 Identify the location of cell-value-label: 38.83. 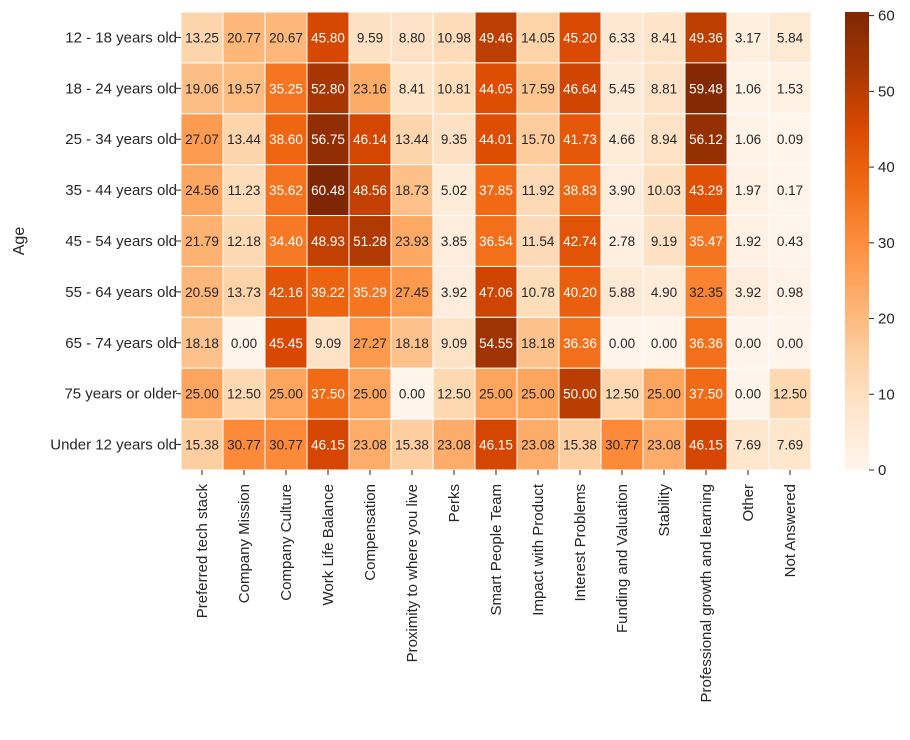
(580, 190).